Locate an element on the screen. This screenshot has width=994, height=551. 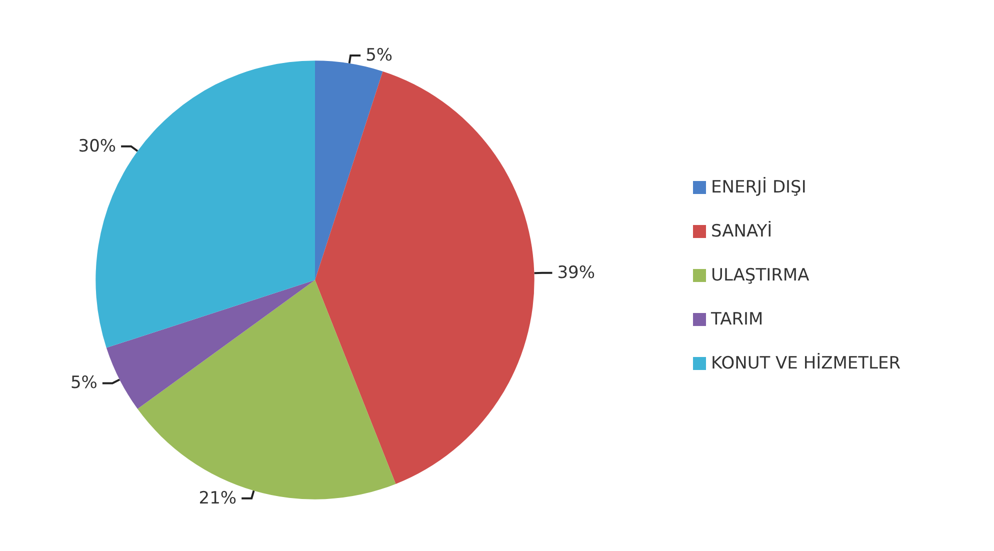
legend-label: ULAŞTIRMA is located at coordinates (760, 276).